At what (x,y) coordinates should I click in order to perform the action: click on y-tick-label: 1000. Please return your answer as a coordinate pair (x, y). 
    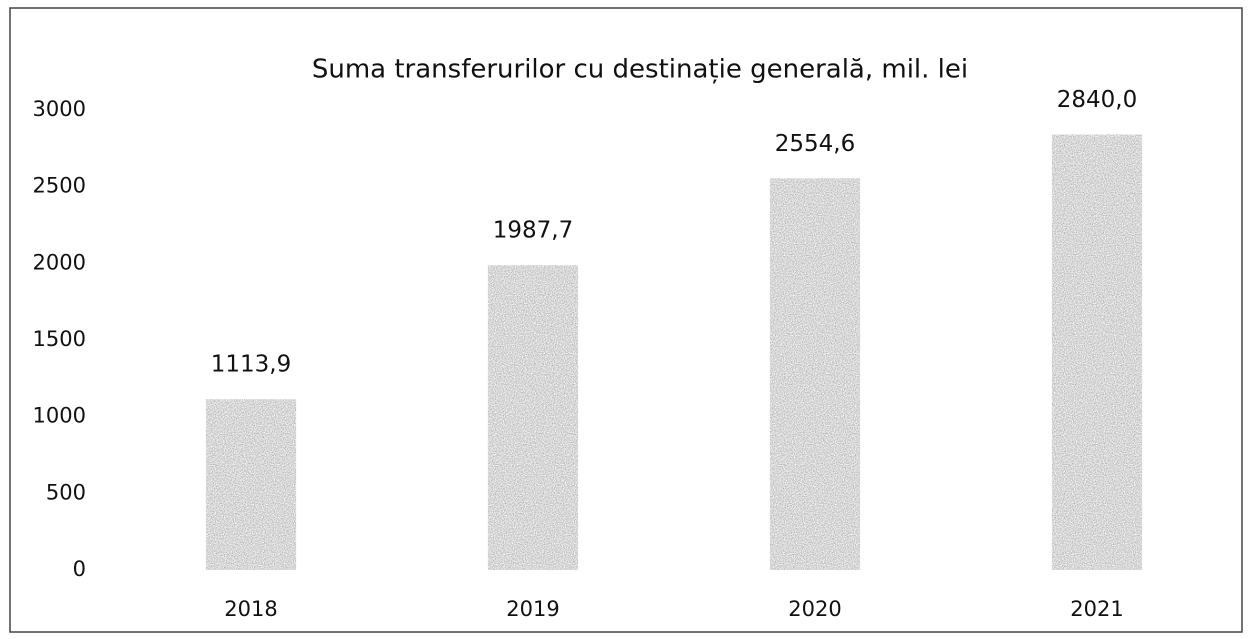
    Looking at the image, I should click on (59, 416).